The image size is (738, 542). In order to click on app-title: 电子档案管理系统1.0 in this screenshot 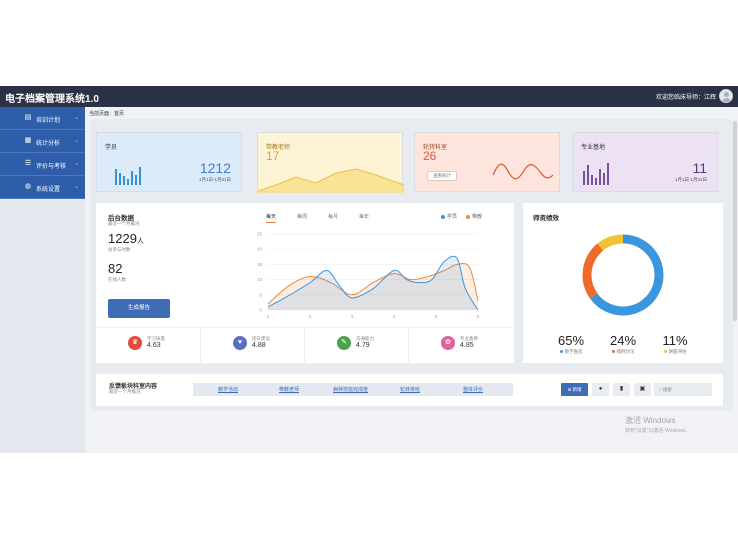, I will do `click(52, 99)`.